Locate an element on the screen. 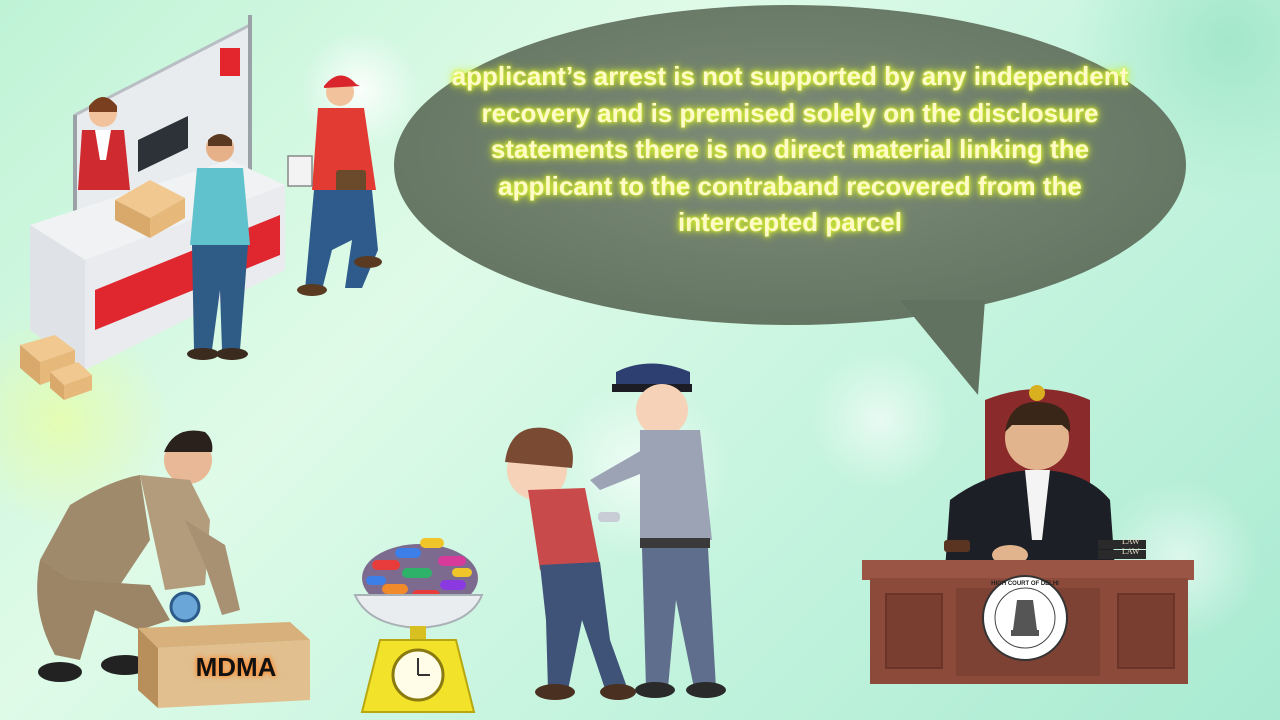 Image resolution: width=1280 pixels, height=720 pixels. law-book-label-1: LAW is located at coordinates (1131, 541).